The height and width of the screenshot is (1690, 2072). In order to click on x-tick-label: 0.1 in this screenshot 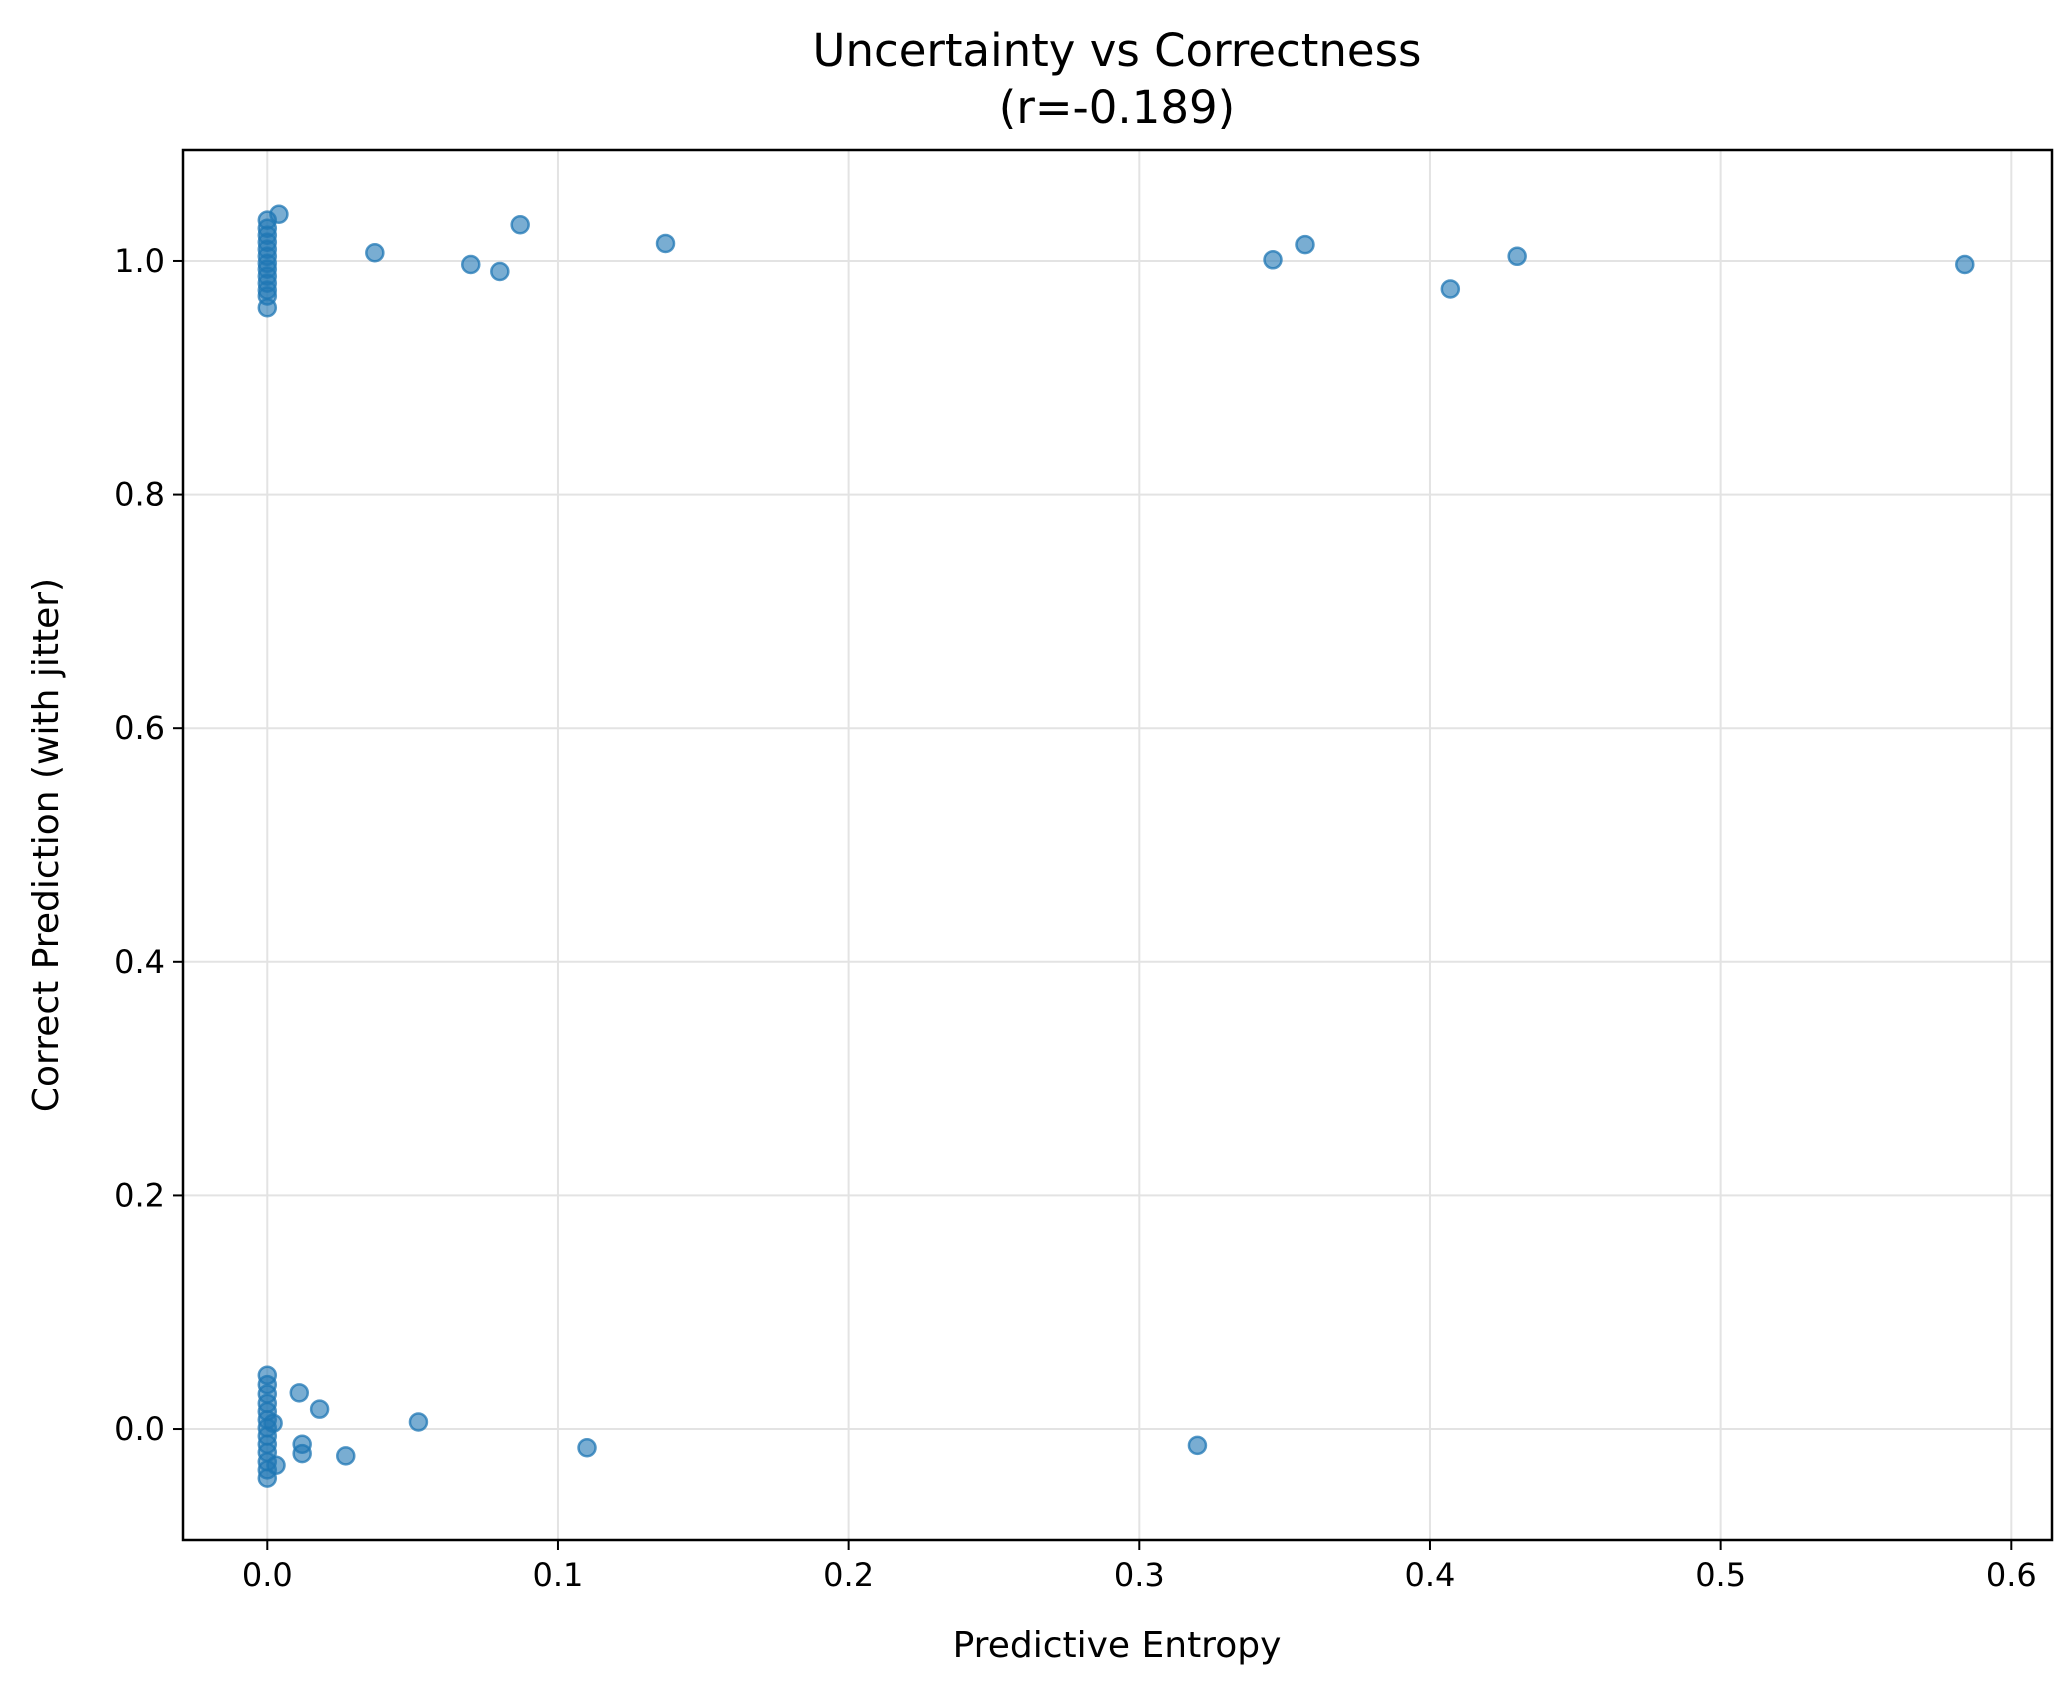, I will do `click(558, 1575)`.